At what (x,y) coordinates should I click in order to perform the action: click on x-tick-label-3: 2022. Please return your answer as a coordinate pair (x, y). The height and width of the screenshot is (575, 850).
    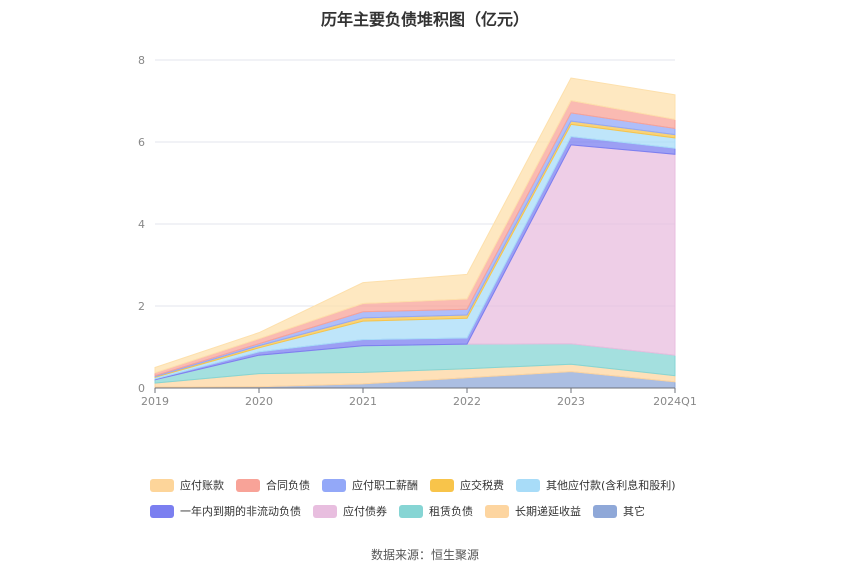
    Looking at the image, I should click on (467, 401).